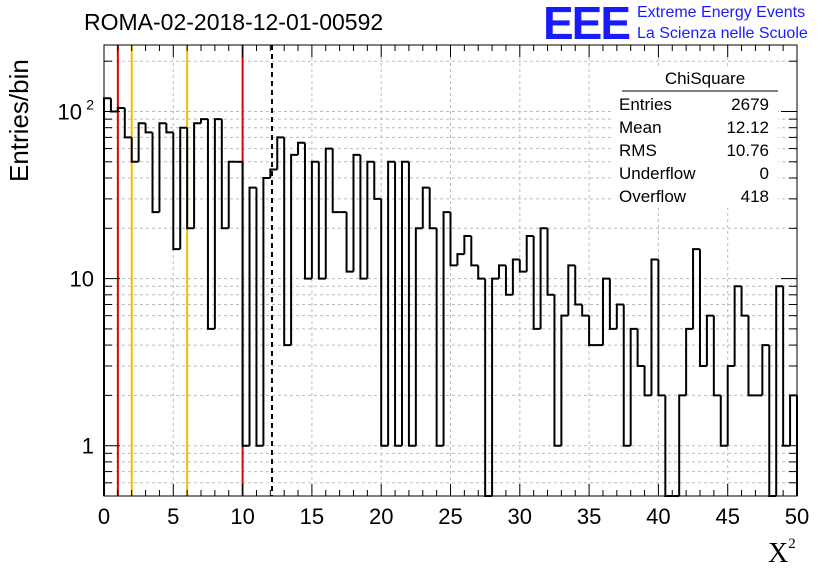 The width and height of the screenshot is (836, 572). What do you see at coordinates (747, 127) in the screenshot?
I see `stats-row-value: 12.12` at bounding box center [747, 127].